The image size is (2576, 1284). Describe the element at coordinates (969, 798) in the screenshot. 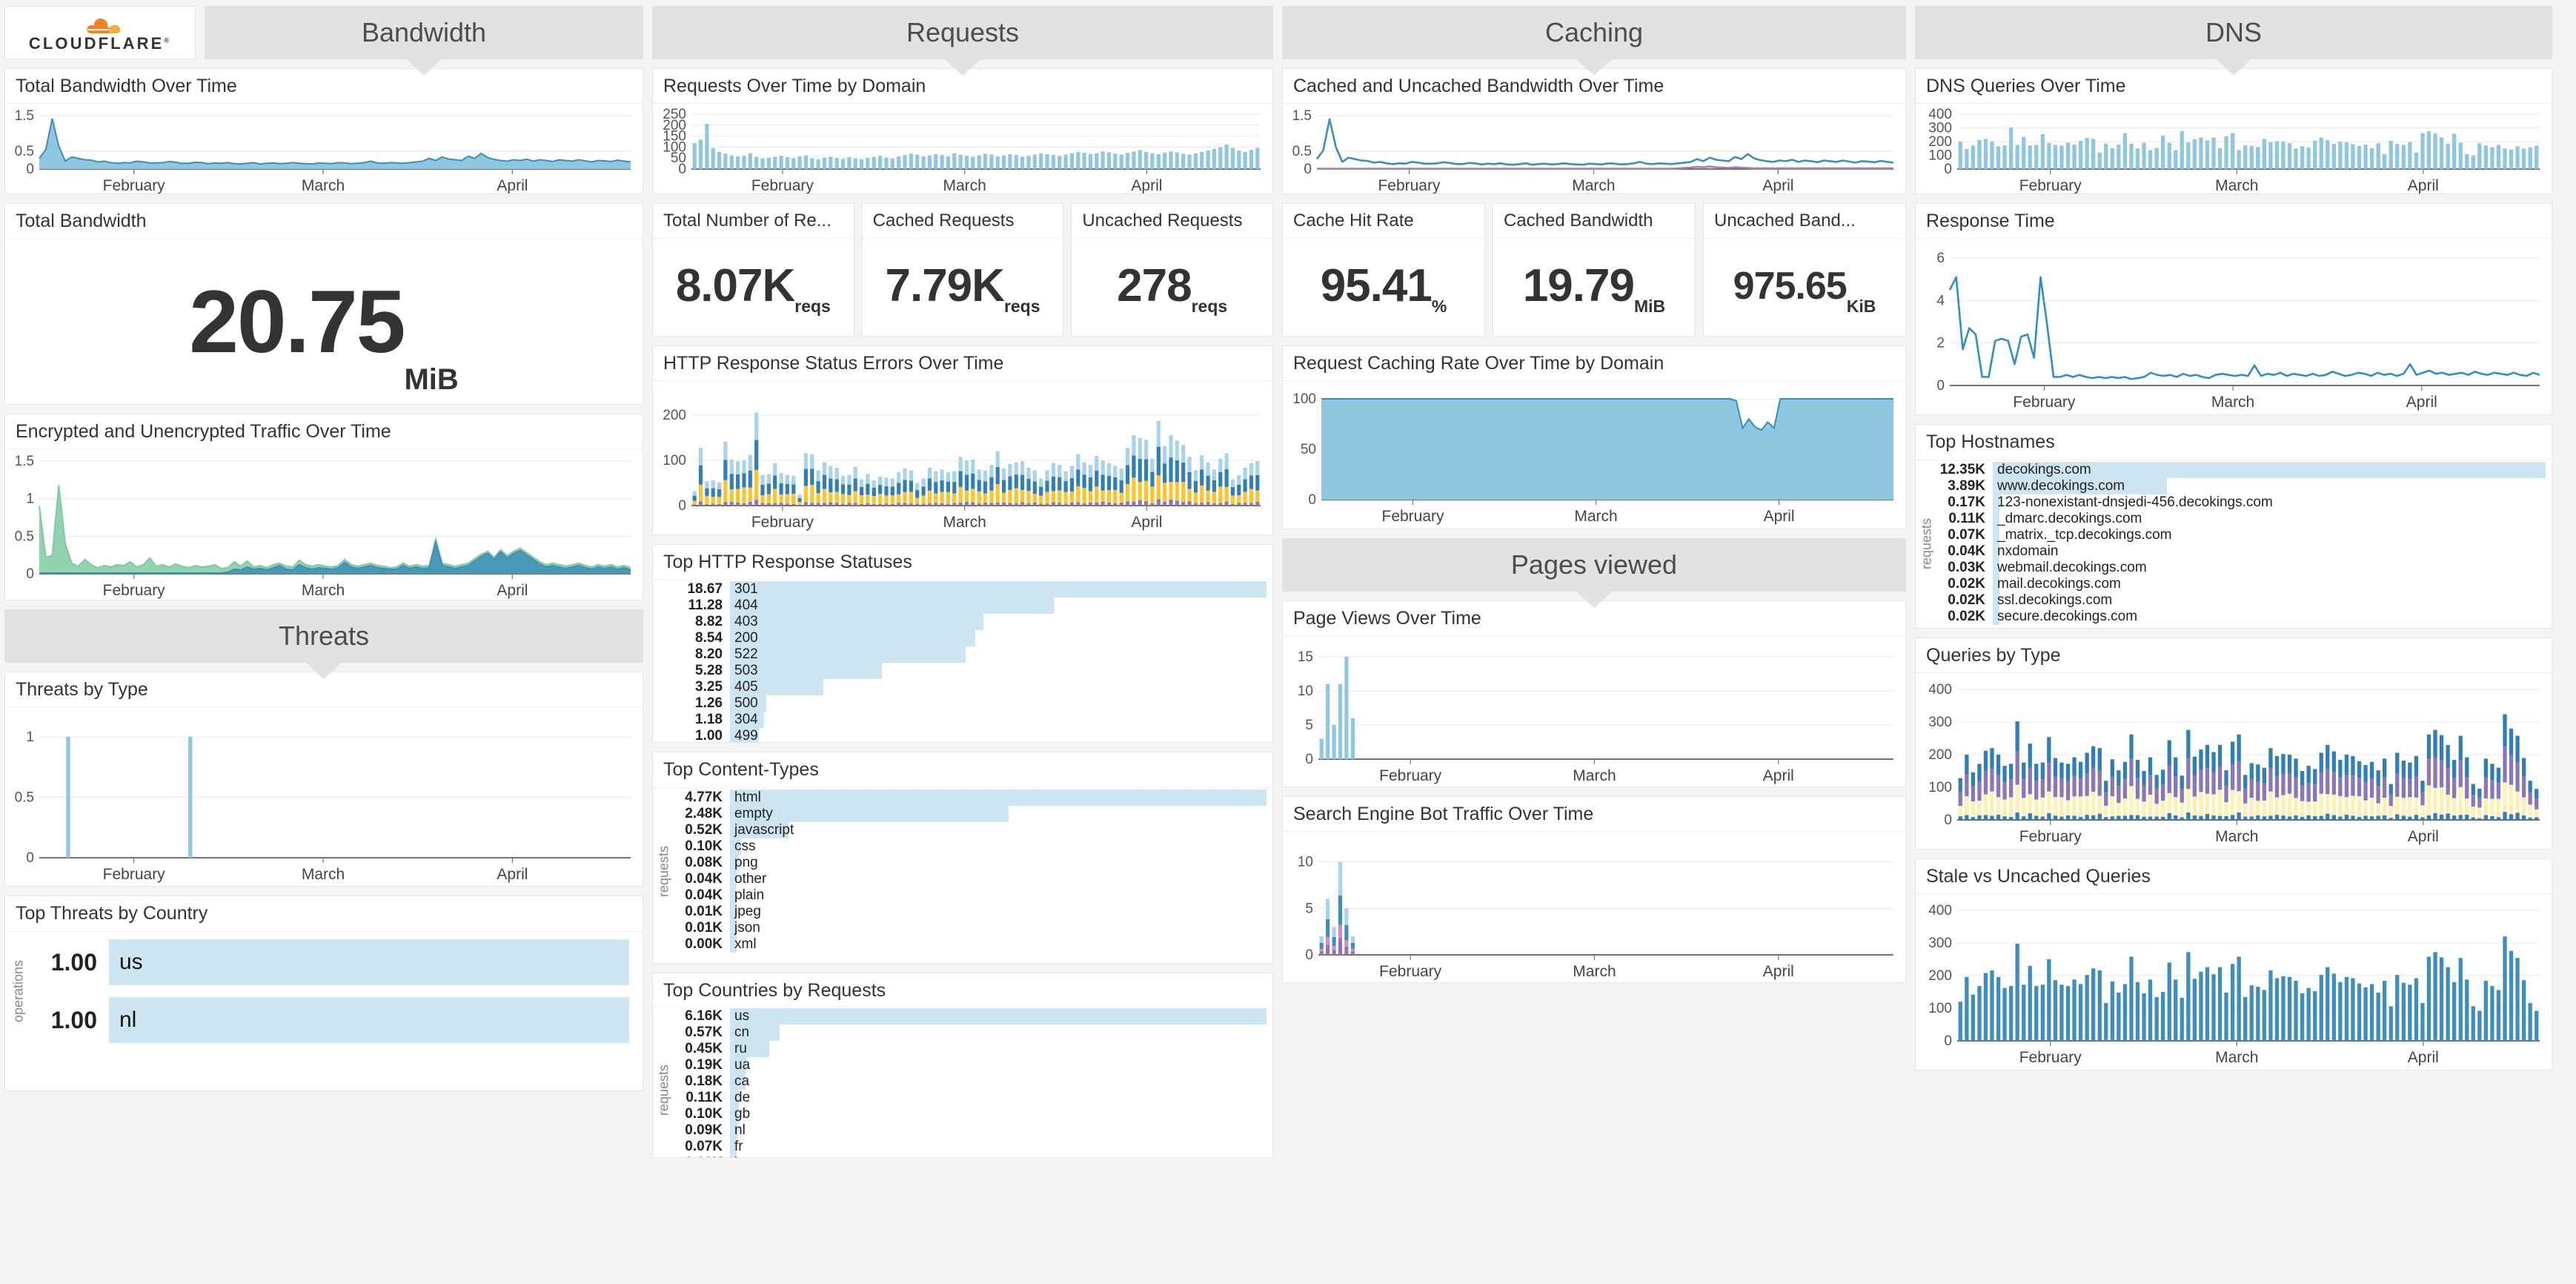

I see `list-item: 4.77K html` at that location.